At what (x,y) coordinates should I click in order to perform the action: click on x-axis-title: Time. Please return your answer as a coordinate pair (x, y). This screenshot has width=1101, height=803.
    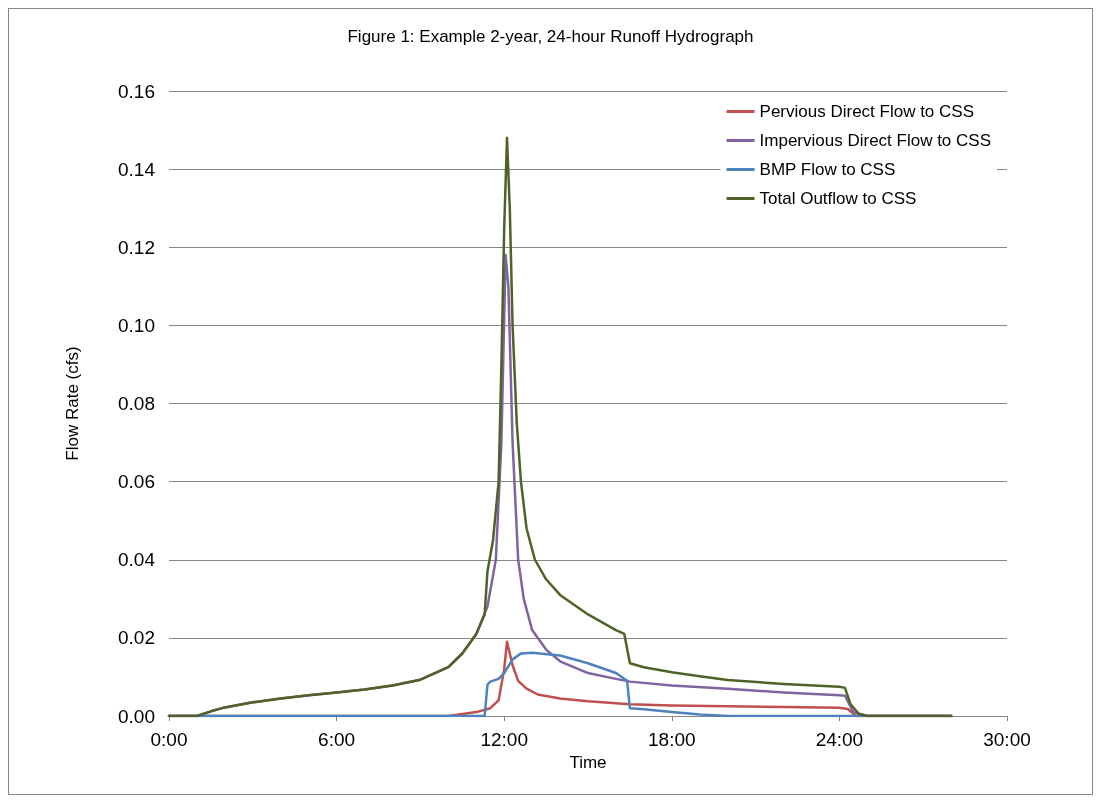
    Looking at the image, I should click on (588, 762).